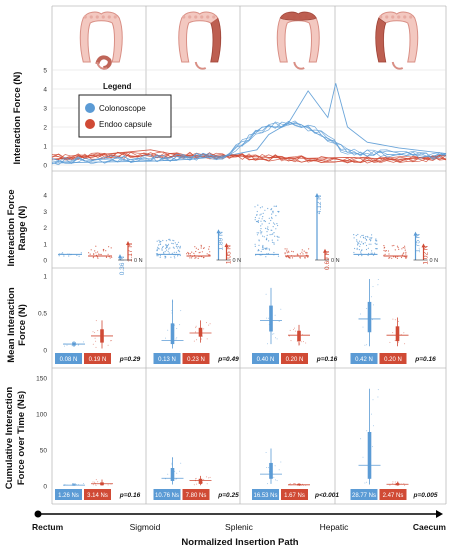 The height and width of the screenshot is (550, 453). Describe the element at coordinates (393, 496) in the screenshot. I see `value-chip-capsule-text: 2.47 Ns` at that location.